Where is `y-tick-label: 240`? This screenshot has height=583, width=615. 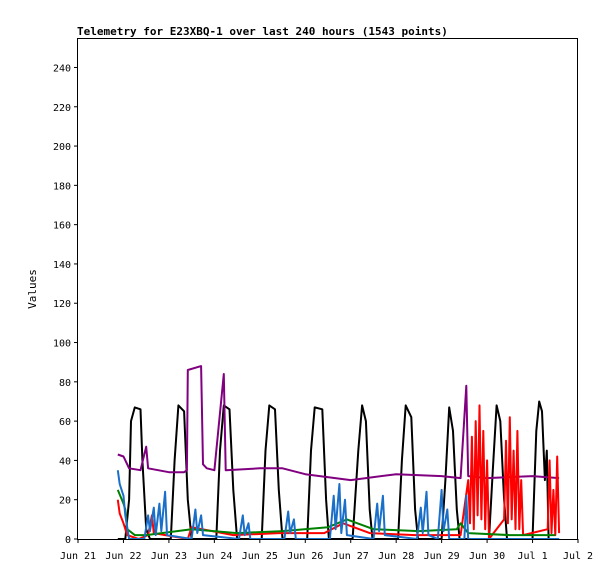 y-tick-label: 240 is located at coordinates (62, 68).